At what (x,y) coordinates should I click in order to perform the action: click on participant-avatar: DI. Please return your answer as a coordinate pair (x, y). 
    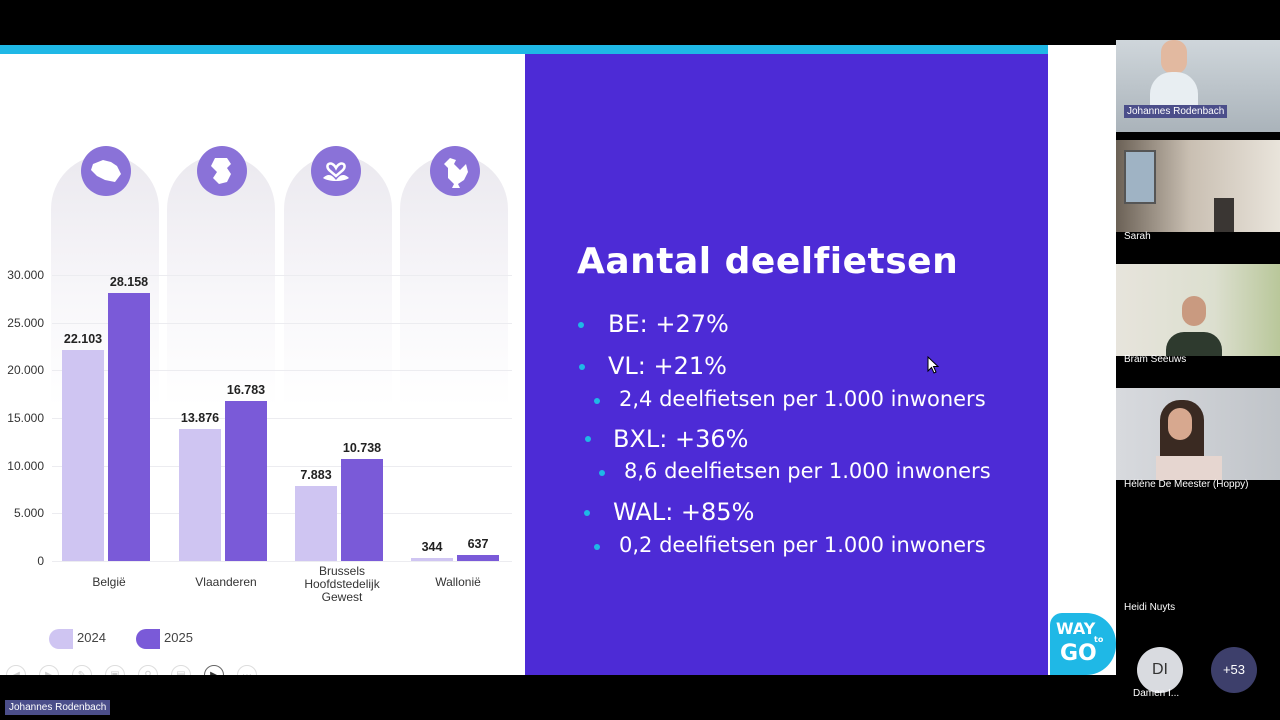
    Looking at the image, I should click on (1160, 670).